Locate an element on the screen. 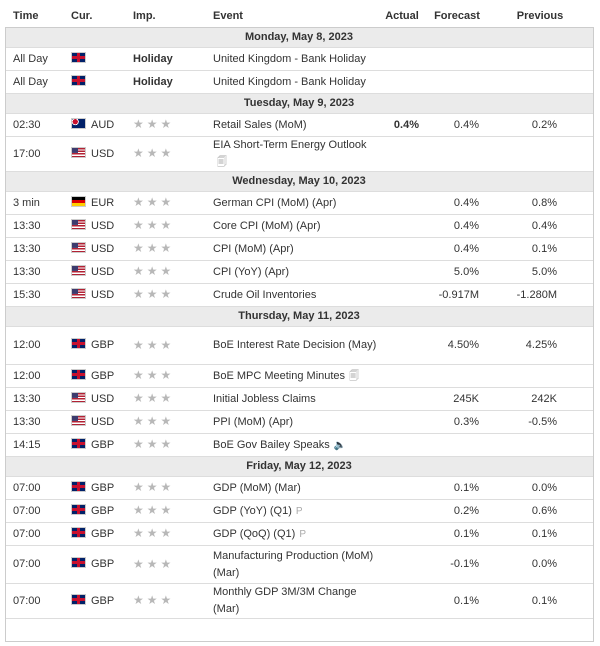 Image resolution: width=600 pixels, height=646 pixels. time: 3 min is located at coordinates (34, 203).